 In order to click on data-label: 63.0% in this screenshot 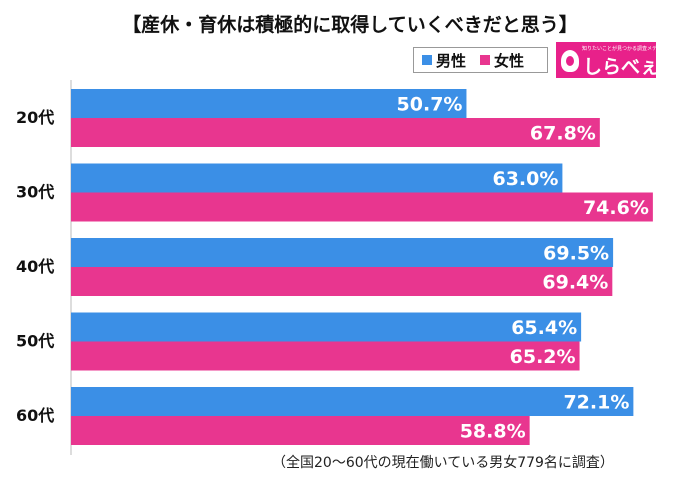, I will do `click(525, 179)`.